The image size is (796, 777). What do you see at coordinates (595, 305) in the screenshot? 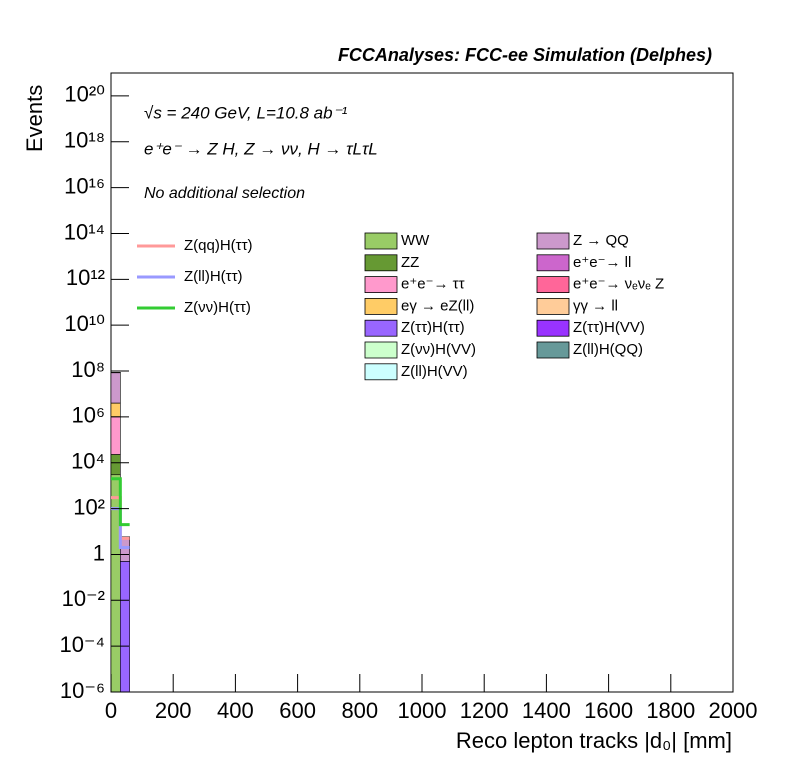
I see `legend-label: γγ → ll` at bounding box center [595, 305].